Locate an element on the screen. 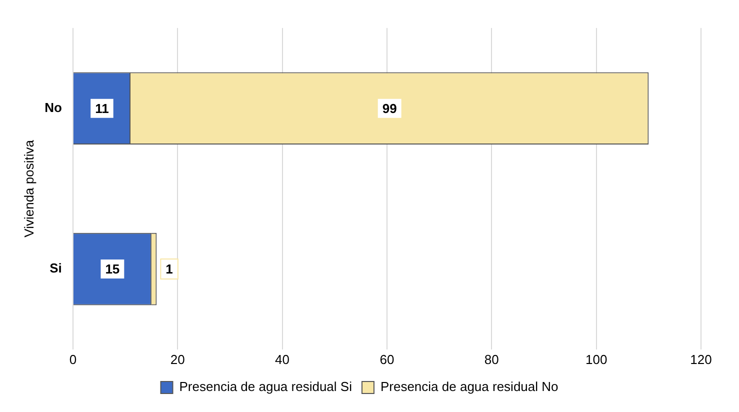 This screenshot has height=412, width=739. x-tick-label: 100 is located at coordinates (596, 359).